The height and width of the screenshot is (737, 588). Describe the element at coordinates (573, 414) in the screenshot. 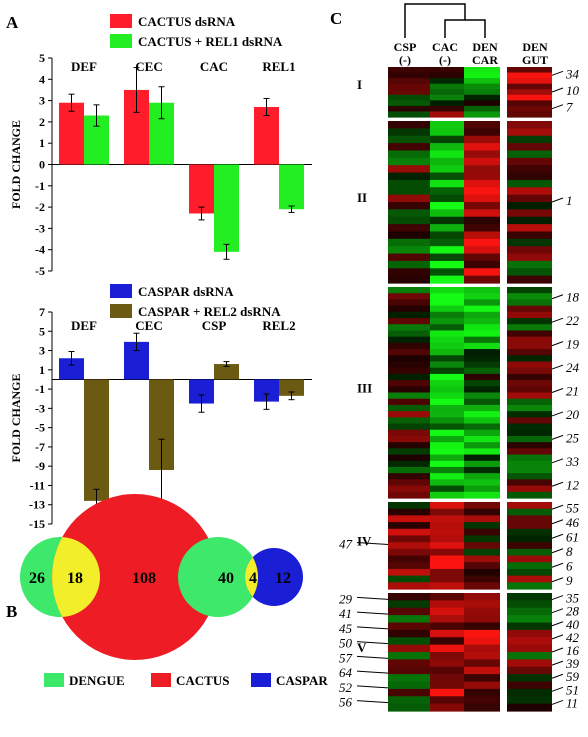

I see `gene-label: 20` at that location.